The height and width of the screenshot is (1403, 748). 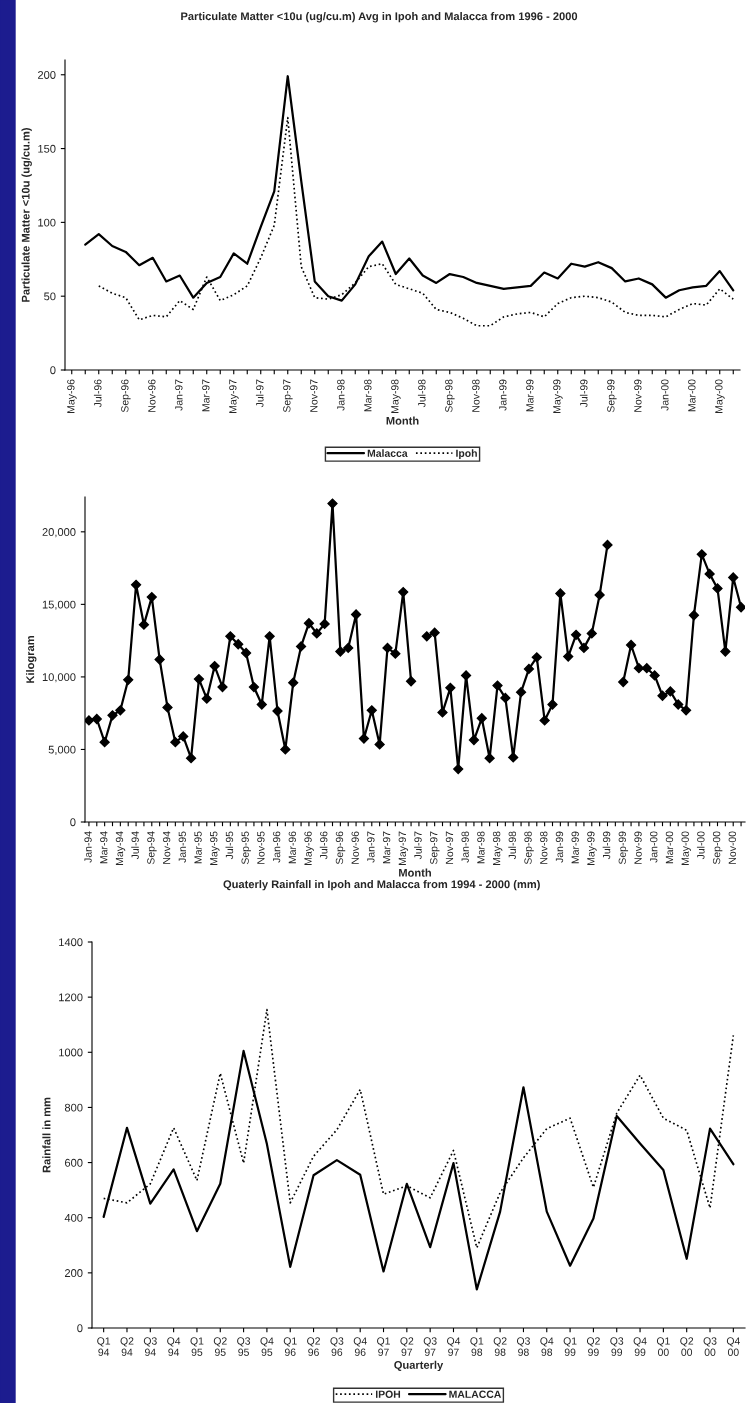 What do you see at coordinates (617, 1346) in the screenshot?
I see `x-tick-label: Q3 99` at bounding box center [617, 1346].